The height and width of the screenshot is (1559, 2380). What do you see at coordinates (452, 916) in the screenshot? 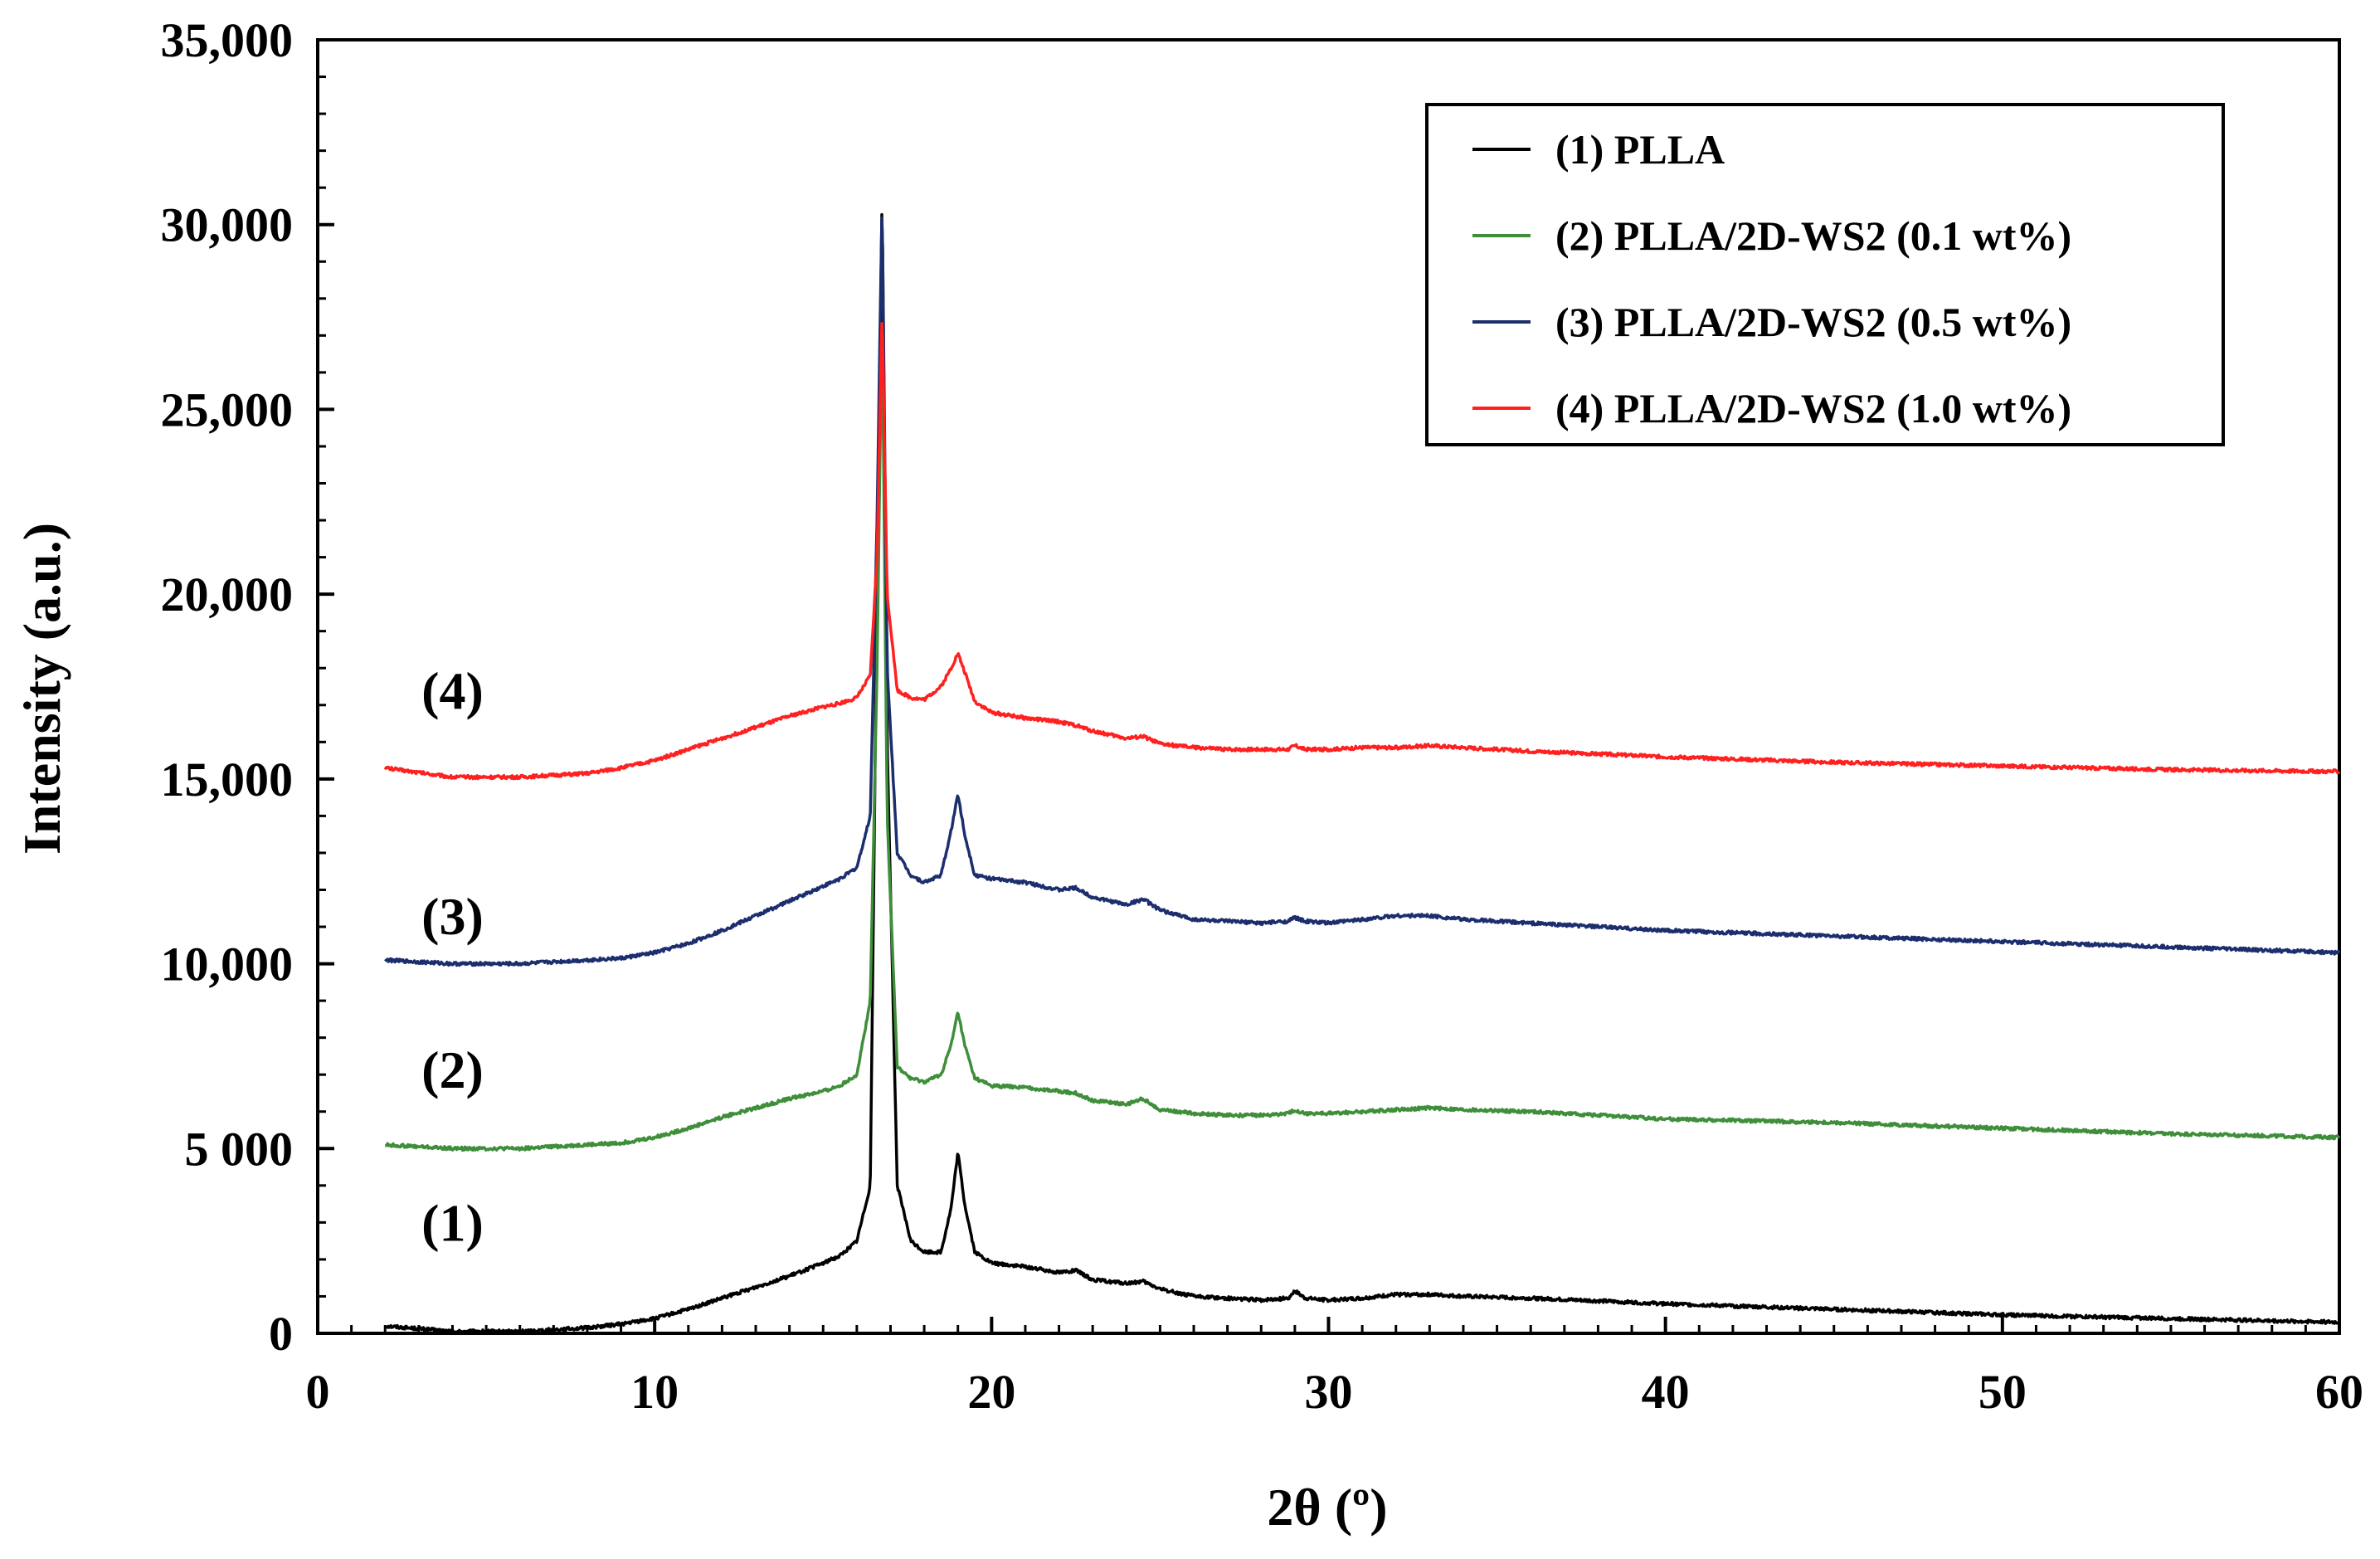
I see `curve-label-3: (3)` at bounding box center [452, 916].